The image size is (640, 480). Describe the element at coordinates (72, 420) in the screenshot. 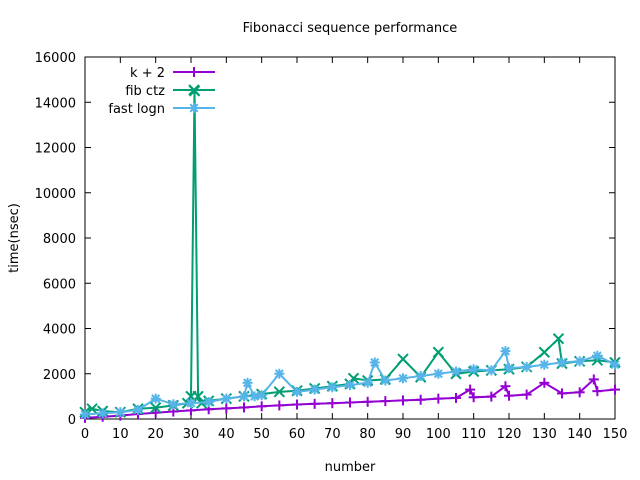

I see `y-tick-label: 0` at that location.